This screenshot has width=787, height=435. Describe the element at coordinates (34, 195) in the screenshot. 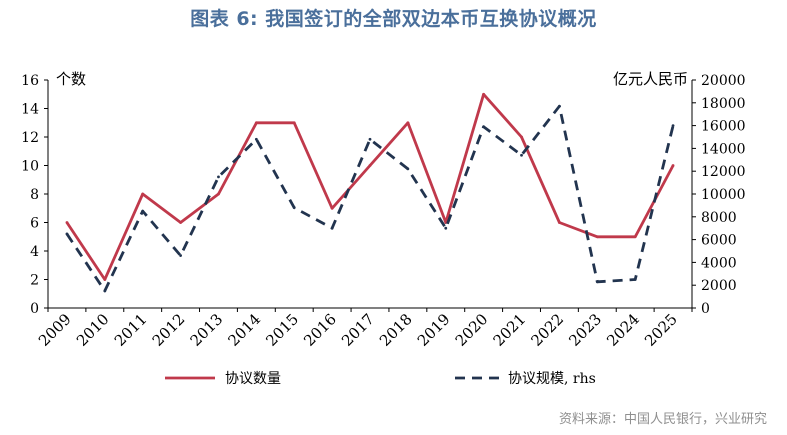

I see `left-tick-label: 8` at that location.